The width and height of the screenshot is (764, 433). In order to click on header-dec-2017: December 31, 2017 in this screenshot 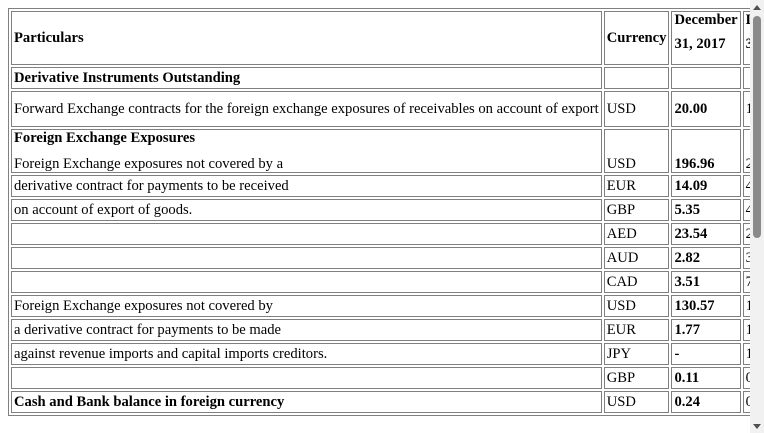, I will do `click(706, 38)`.